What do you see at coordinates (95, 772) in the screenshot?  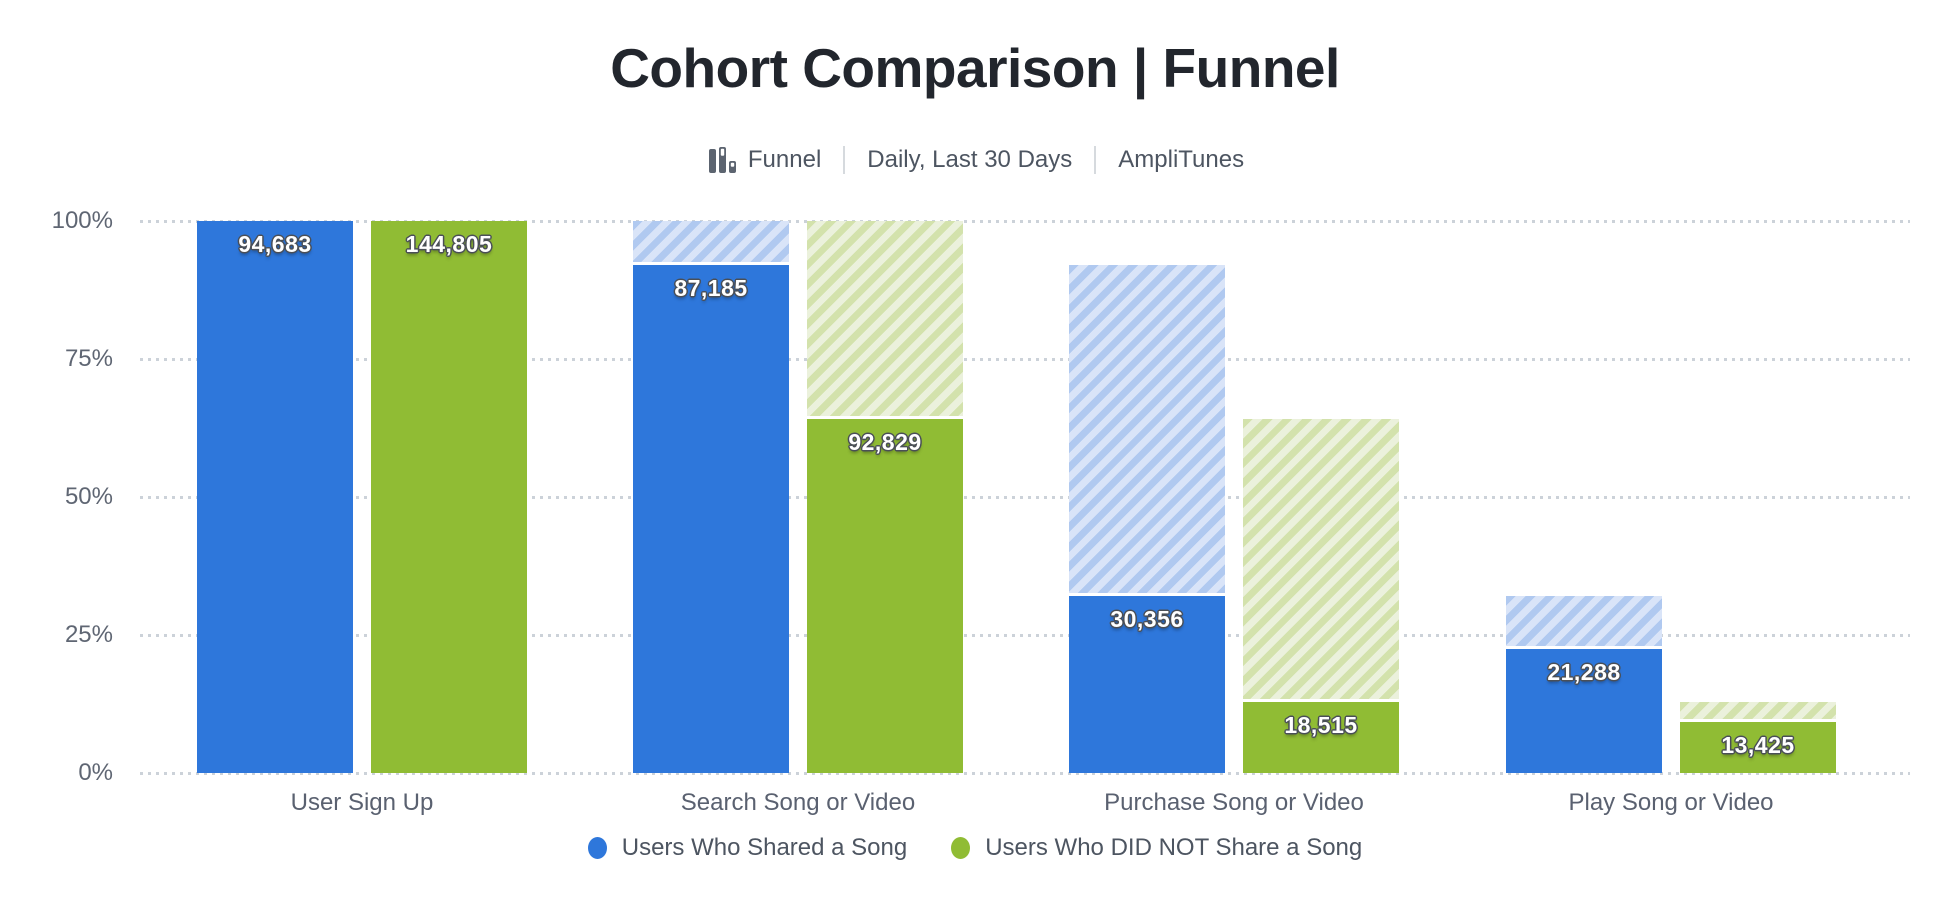 I see `y-axis-tick-label: 0%` at bounding box center [95, 772].